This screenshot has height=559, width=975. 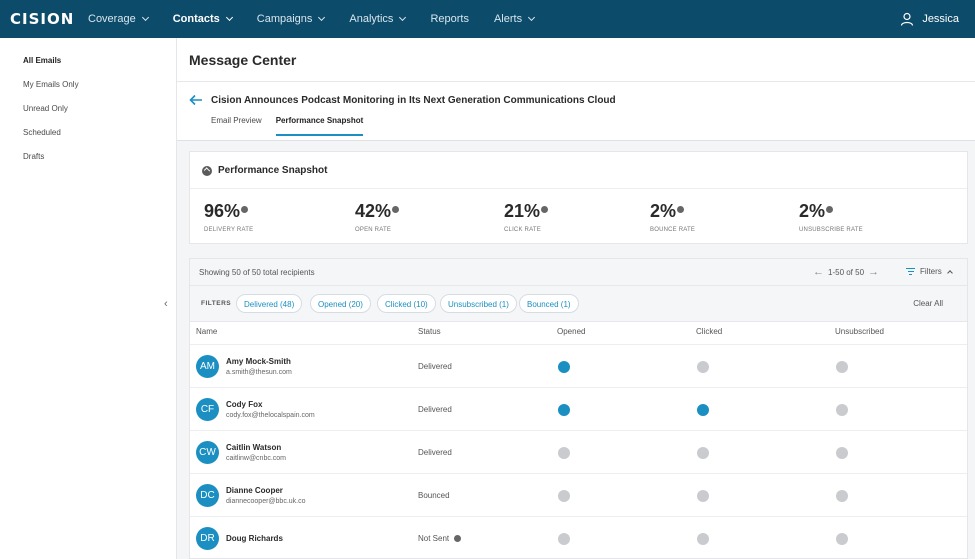 What do you see at coordinates (522, 230) in the screenshot?
I see `metric-label: CLICK RATE` at bounding box center [522, 230].